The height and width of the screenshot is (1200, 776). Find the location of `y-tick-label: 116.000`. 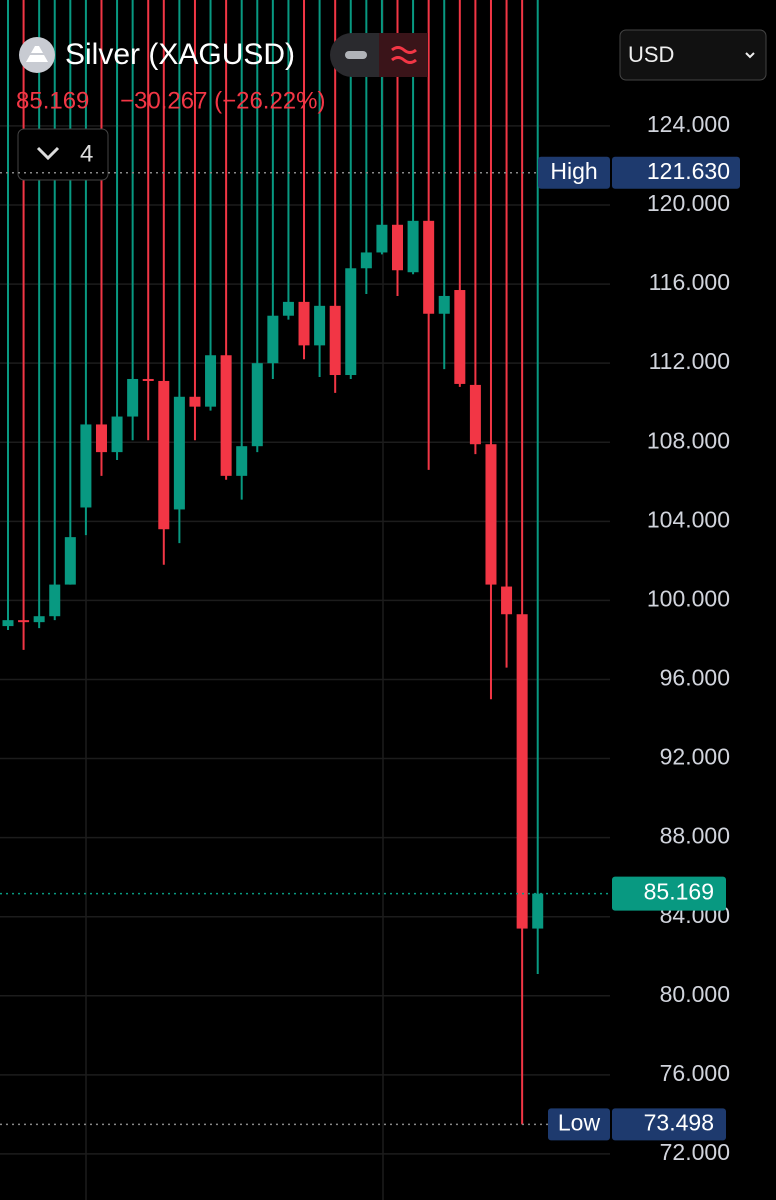

y-tick-label: 116.000 is located at coordinates (689, 282).